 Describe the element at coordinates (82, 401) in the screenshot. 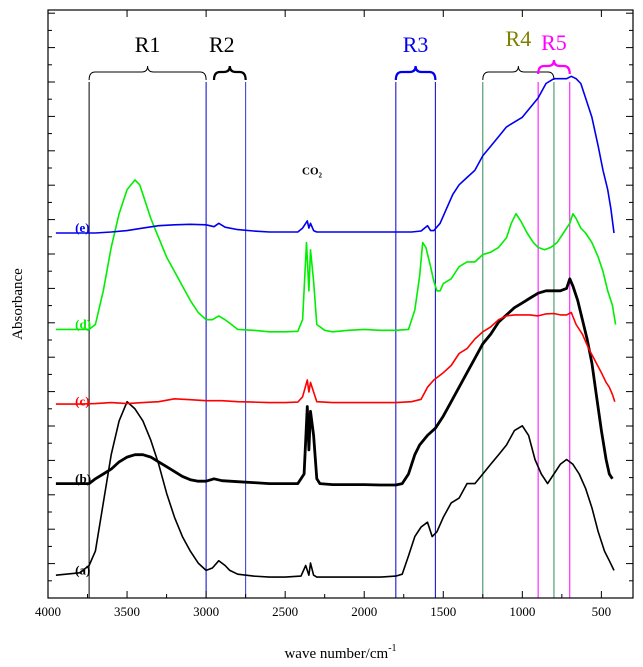

I see `series-label: (c)` at that location.